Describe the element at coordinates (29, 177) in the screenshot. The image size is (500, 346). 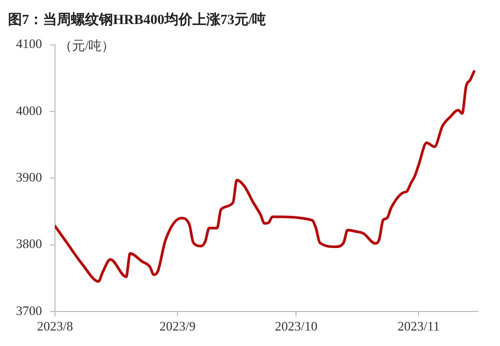
I see `y-tick-label: 3900` at that location.